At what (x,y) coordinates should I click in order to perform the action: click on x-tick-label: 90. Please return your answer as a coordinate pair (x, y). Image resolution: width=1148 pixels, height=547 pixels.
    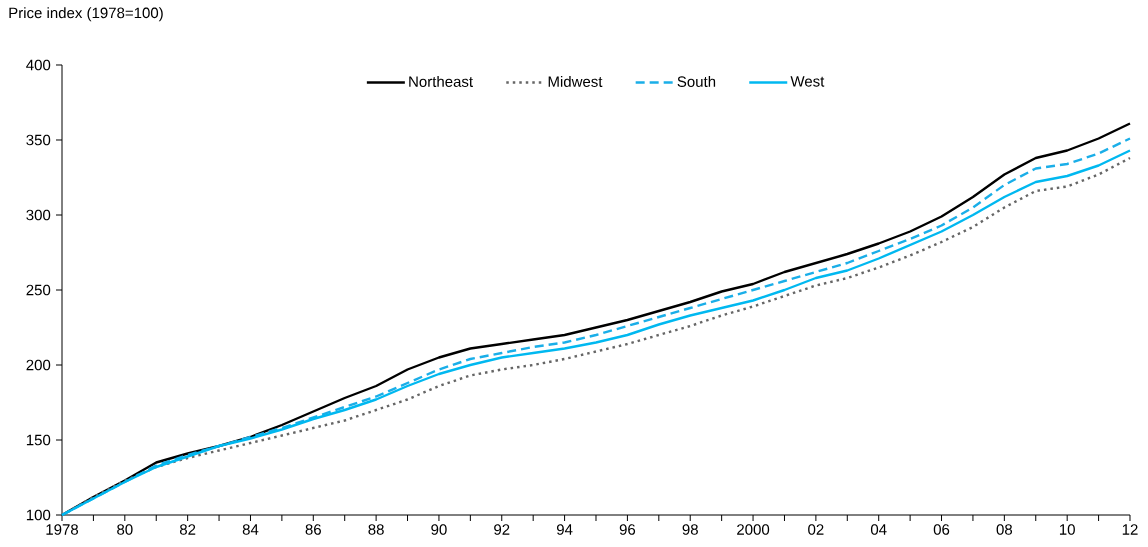
    Looking at the image, I should click on (439, 529).